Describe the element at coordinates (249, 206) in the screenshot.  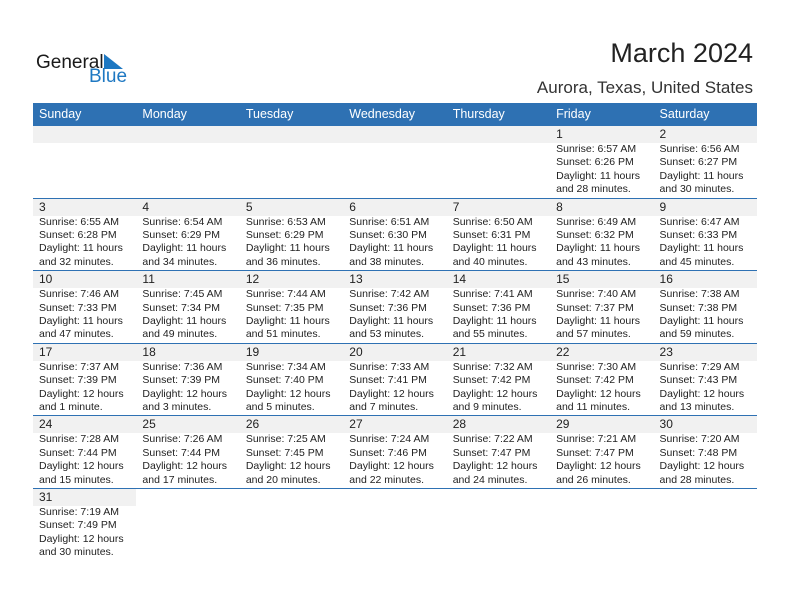
I see `day-number: 5` at that location.